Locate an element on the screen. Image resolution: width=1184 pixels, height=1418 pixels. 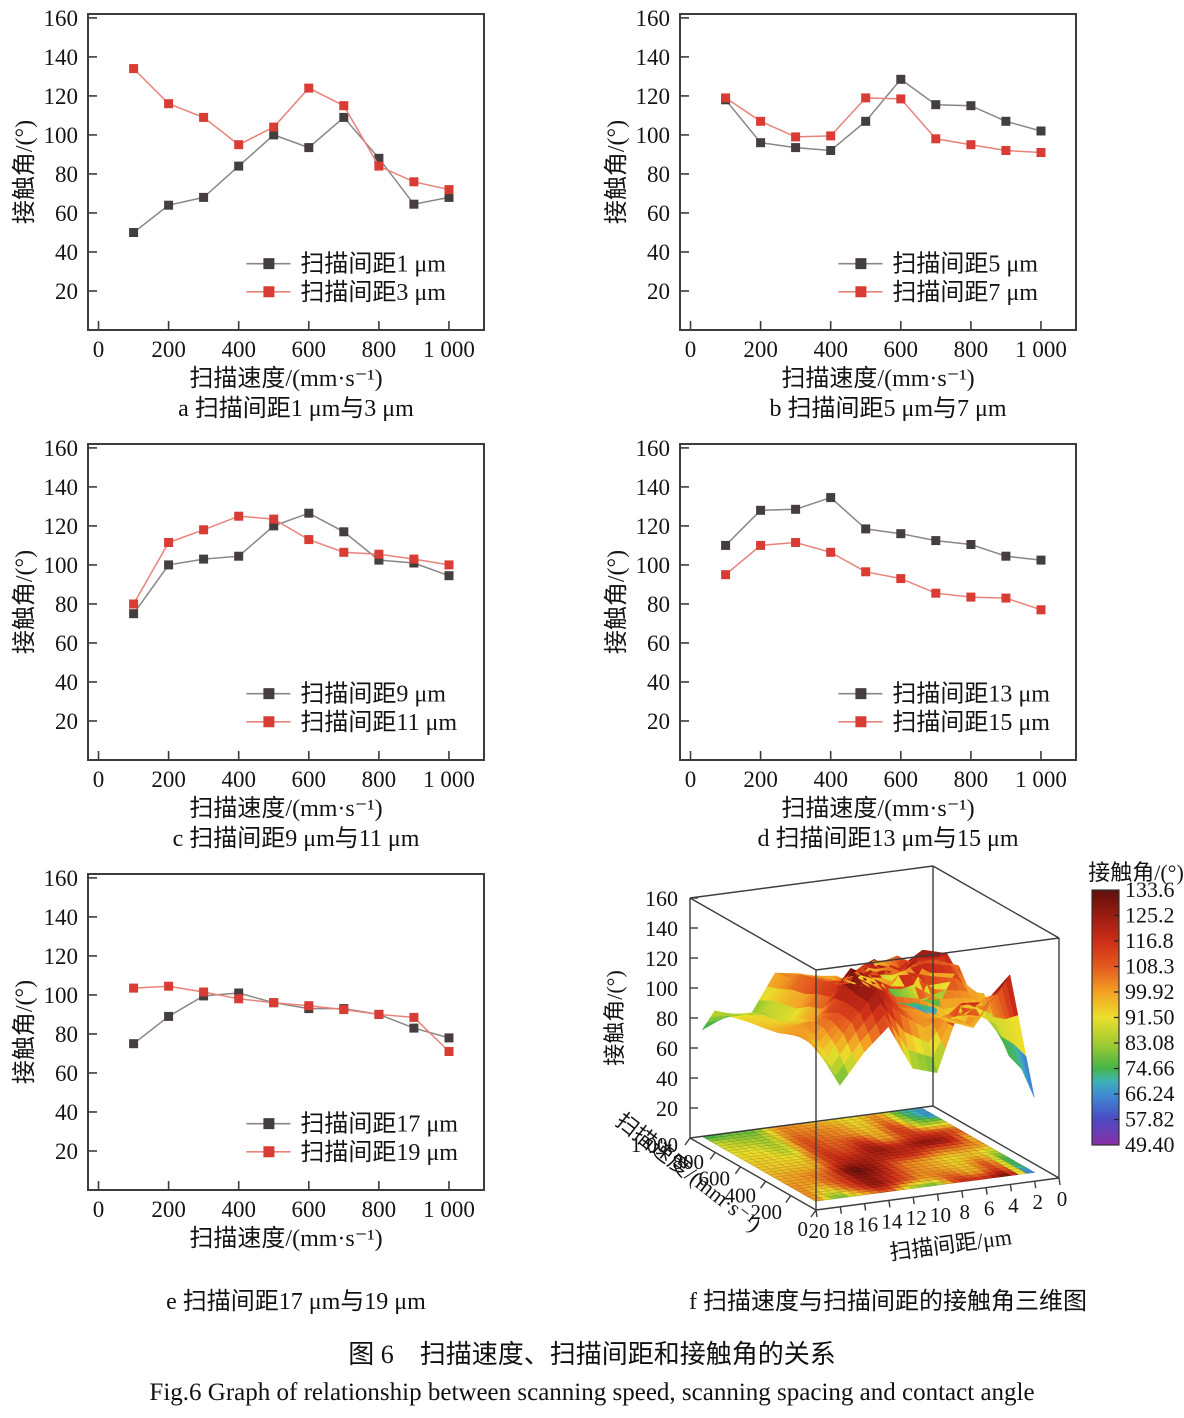
figure-caption-zh: 图 6 扫描速度、扫描间距和接触角的关系 is located at coordinates (592, 1354).